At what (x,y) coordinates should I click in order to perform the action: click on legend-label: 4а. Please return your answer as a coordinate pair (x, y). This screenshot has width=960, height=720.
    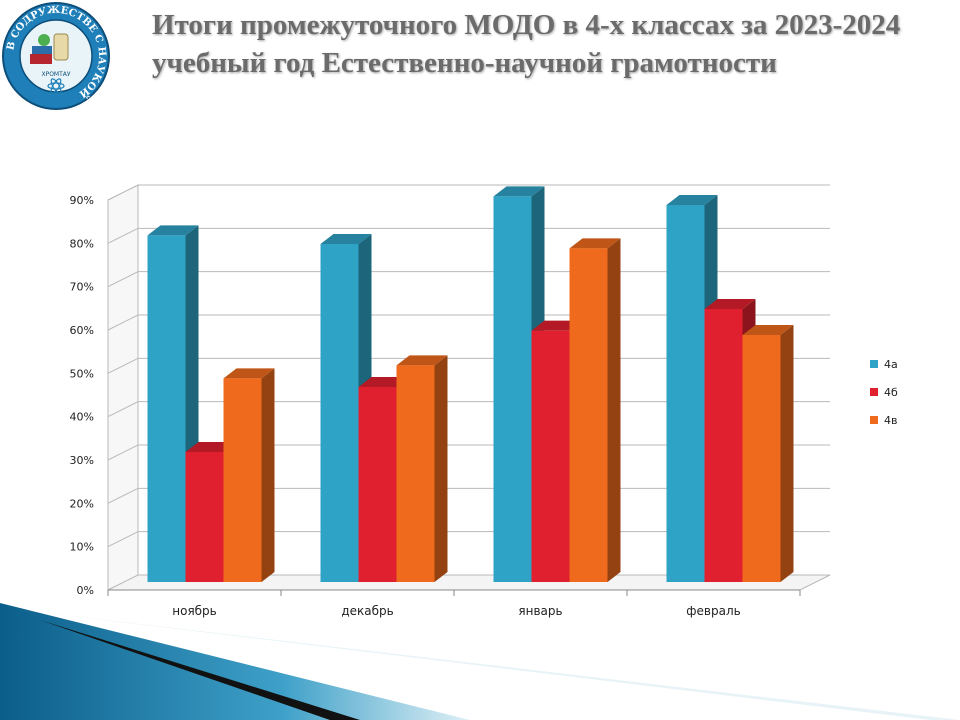
    Looking at the image, I should click on (891, 364).